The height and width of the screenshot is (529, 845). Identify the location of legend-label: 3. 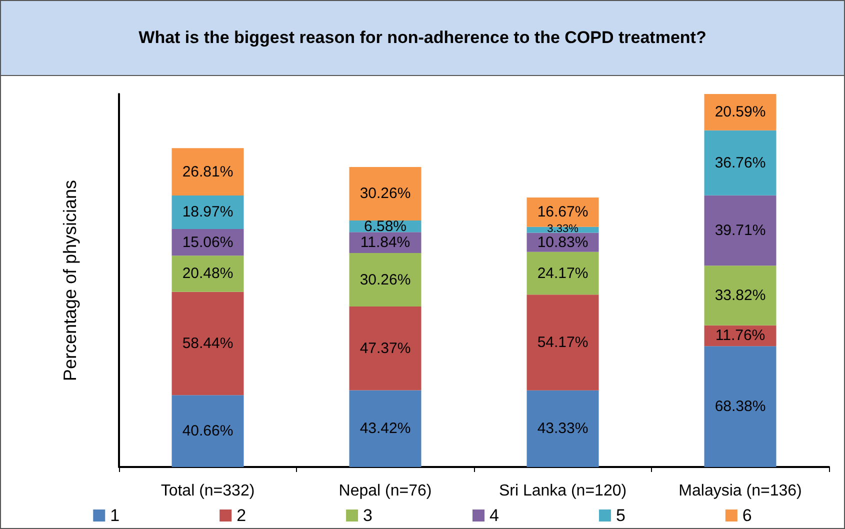
(368, 515).